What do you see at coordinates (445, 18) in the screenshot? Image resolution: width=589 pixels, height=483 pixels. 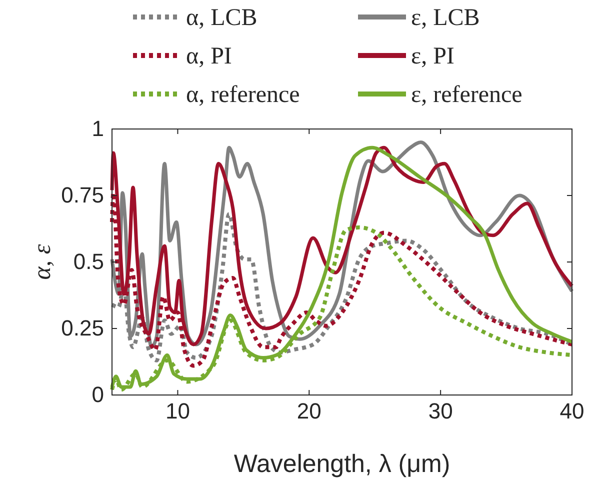 I see `legend-label: ε, LCB` at bounding box center [445, 18].